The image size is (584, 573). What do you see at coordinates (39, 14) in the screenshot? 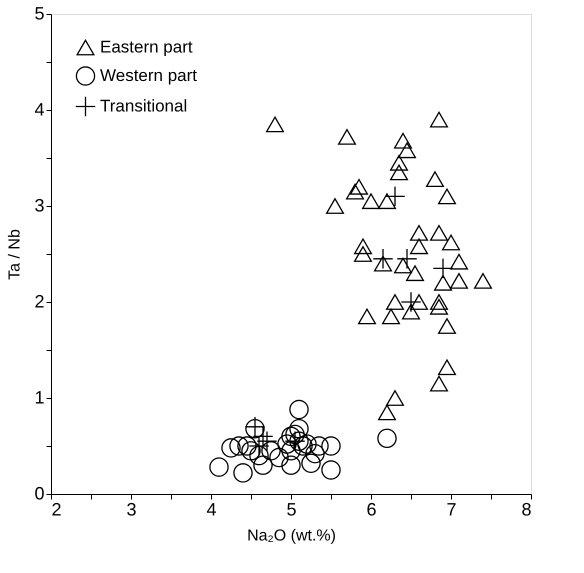
I see `y-tick-label: 5` at bounding box center [39, 14].